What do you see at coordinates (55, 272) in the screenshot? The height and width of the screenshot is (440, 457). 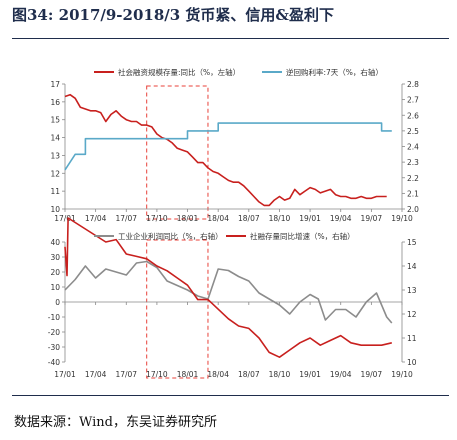 I see `left-tick-label: 20` at bounding box center [55, 272].